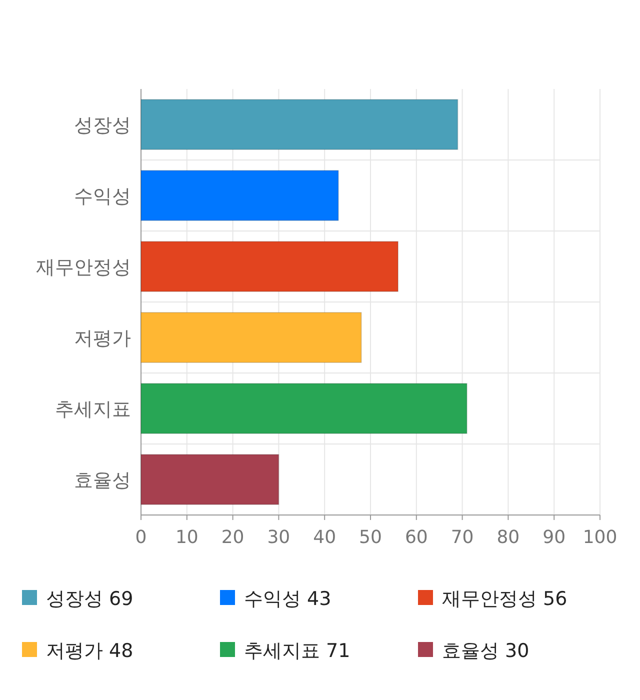 The width and height of the screenshot is (640, 700). What do you see at coordinates (462, 537) in the screenshot?
I see `x-tick-label: 70` at bounding box center [462, 537].